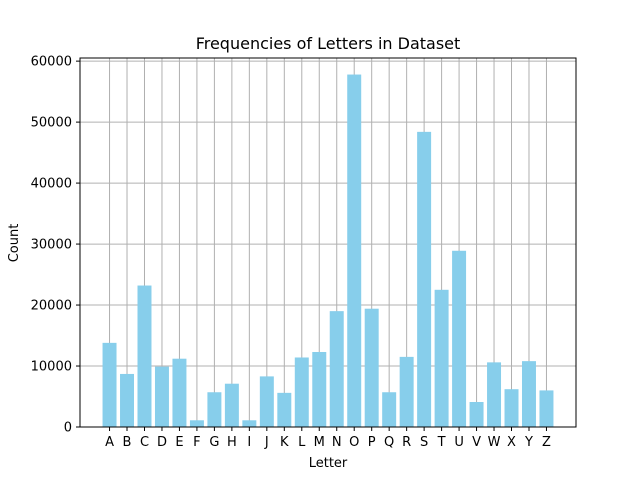 Image resolution: width=640 pixels, height=484 pixels. What do you see at coordinates (389, 442) in the screenshot?
I see `x-tick-label: Q` at bounding box center [389, 442].